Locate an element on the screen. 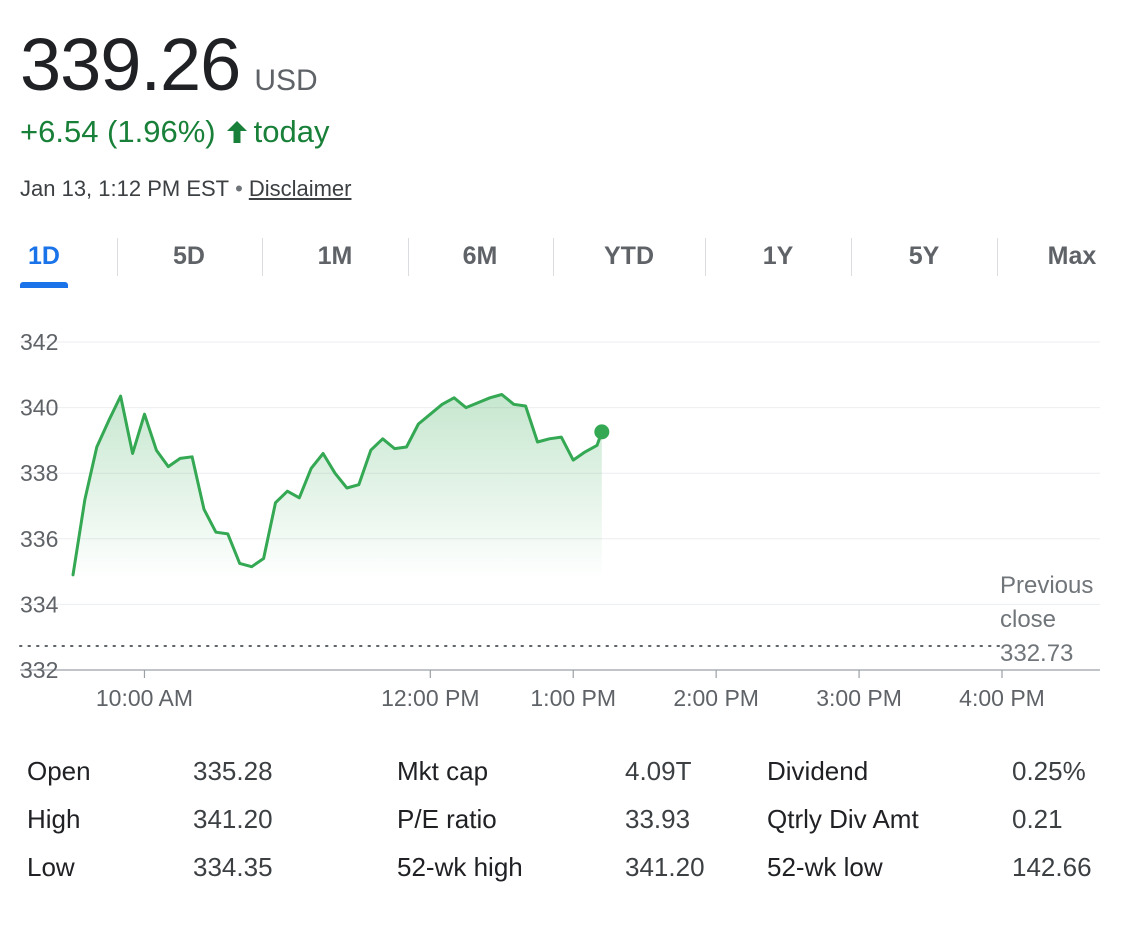 This screenshot has height=936, width=1134. tab-6m: 6M is located at coordinates (480, 256).